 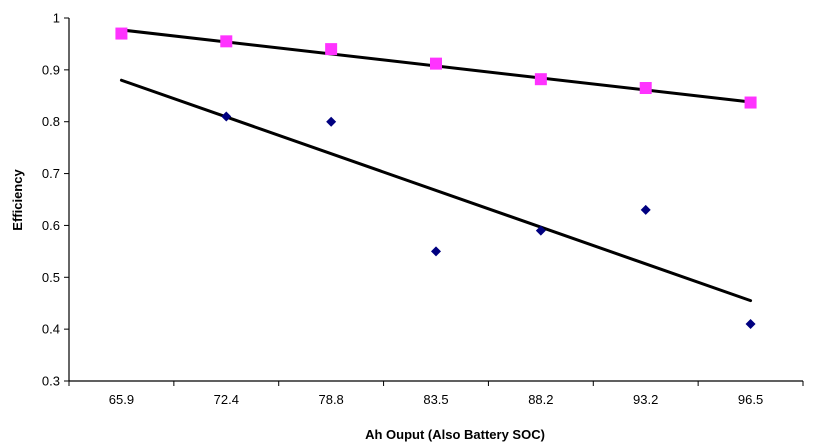 What do you see at coordinates (750, 399) in the screenshot?
I see `x-tick-label: 96.5` at bounding box center [750, 399].